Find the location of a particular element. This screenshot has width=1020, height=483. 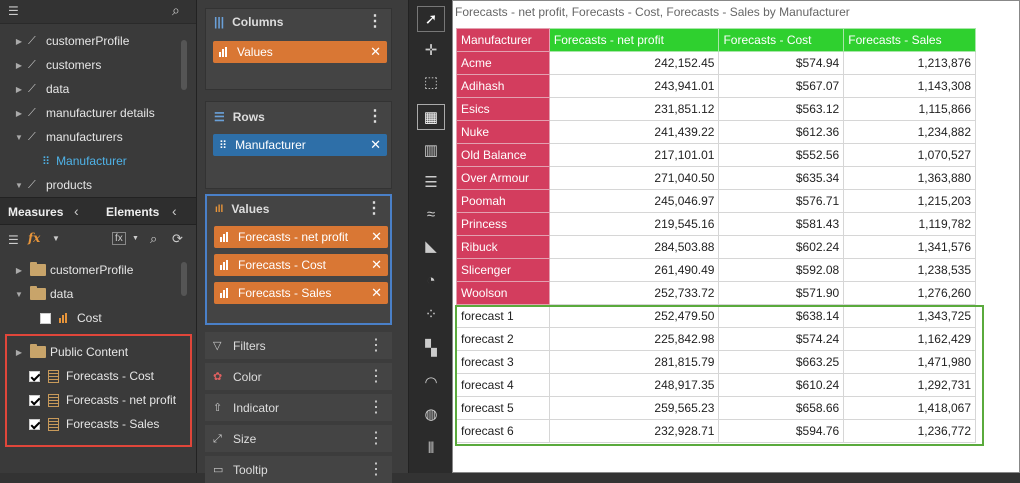

gauge-icon: ◠ is located at coordinates (431, 382).